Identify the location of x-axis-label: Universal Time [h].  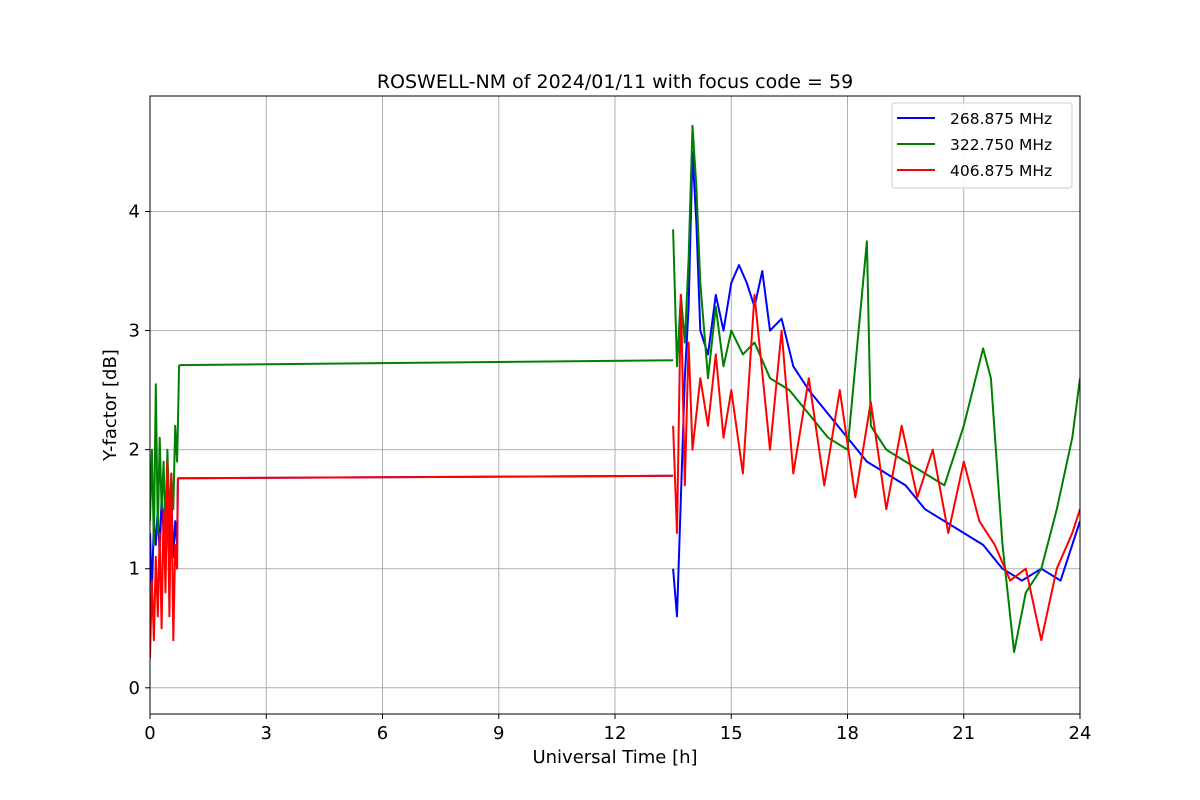
(614, 757).